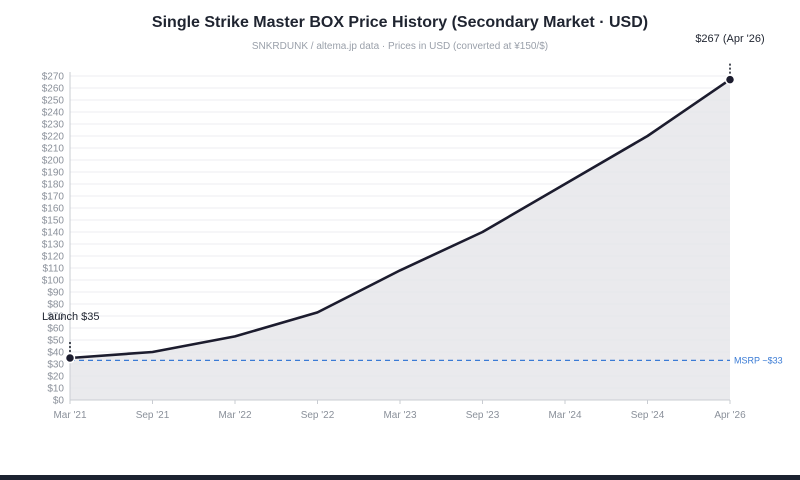  I want to click on y-tick-label: $210, so click(53, 149).